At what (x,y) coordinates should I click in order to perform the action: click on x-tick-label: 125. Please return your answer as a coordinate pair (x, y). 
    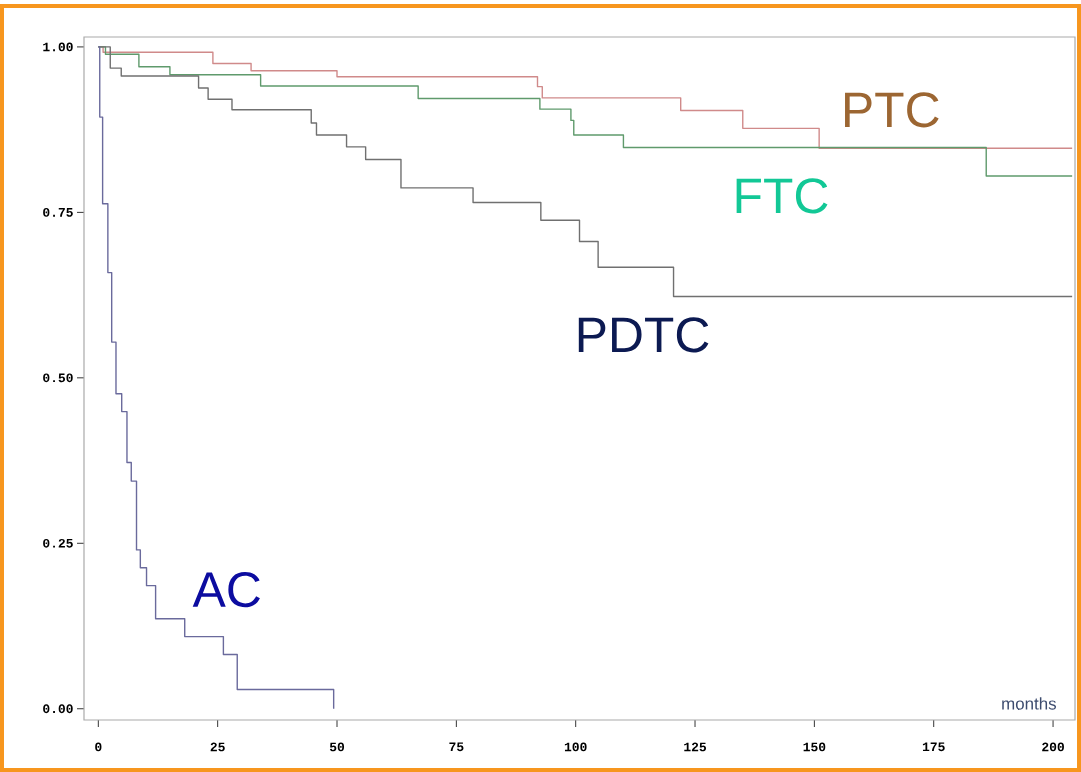
    Looking at the image, I should click on (695, 747).